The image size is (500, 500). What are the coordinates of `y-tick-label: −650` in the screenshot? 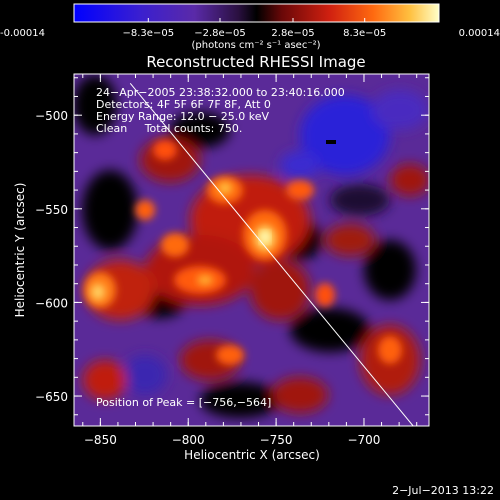 It's located at (51, 397).